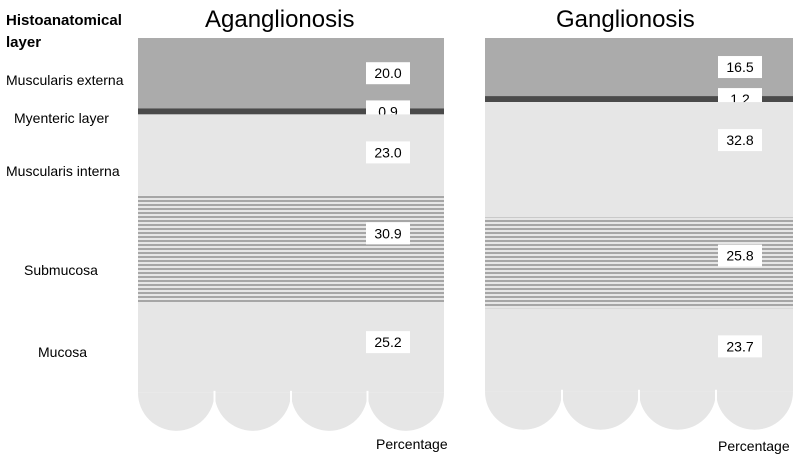  I want to click on value-label-submucosa: 30.9, so click(387, 233).